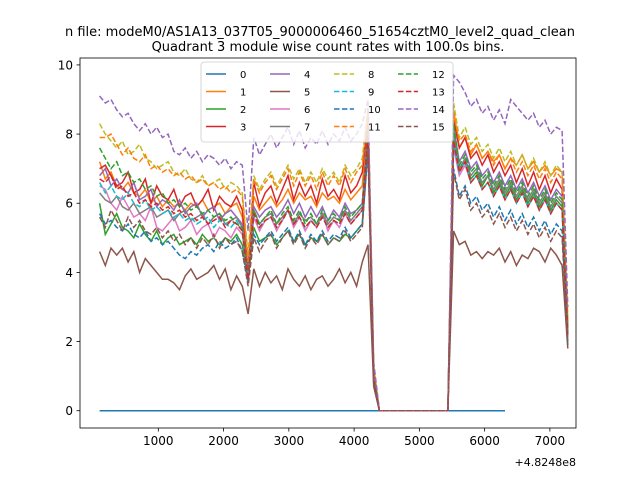 Image resolution: width=640 pixels, height=480 pixels. I want to click on legend-label-10: 10, so click(374, 110).